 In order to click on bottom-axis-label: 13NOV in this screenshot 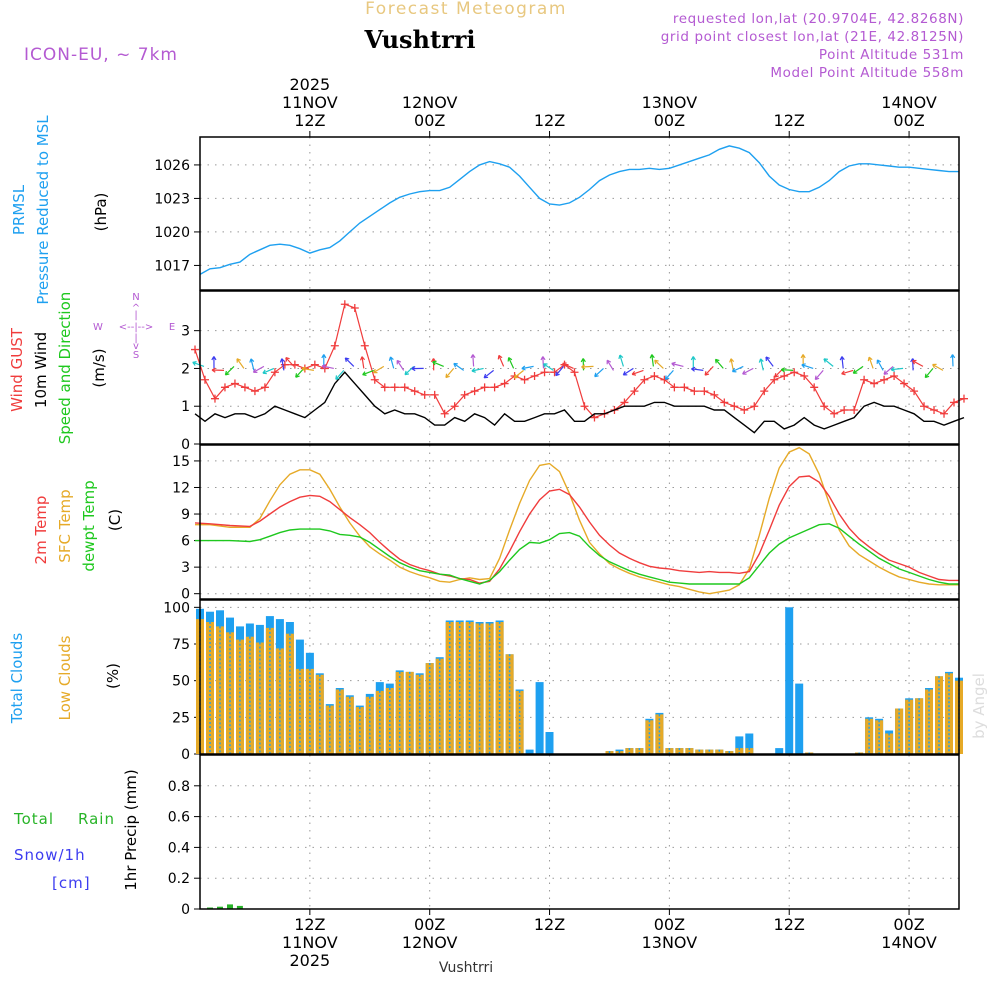, I will do `click(670, 942)`.